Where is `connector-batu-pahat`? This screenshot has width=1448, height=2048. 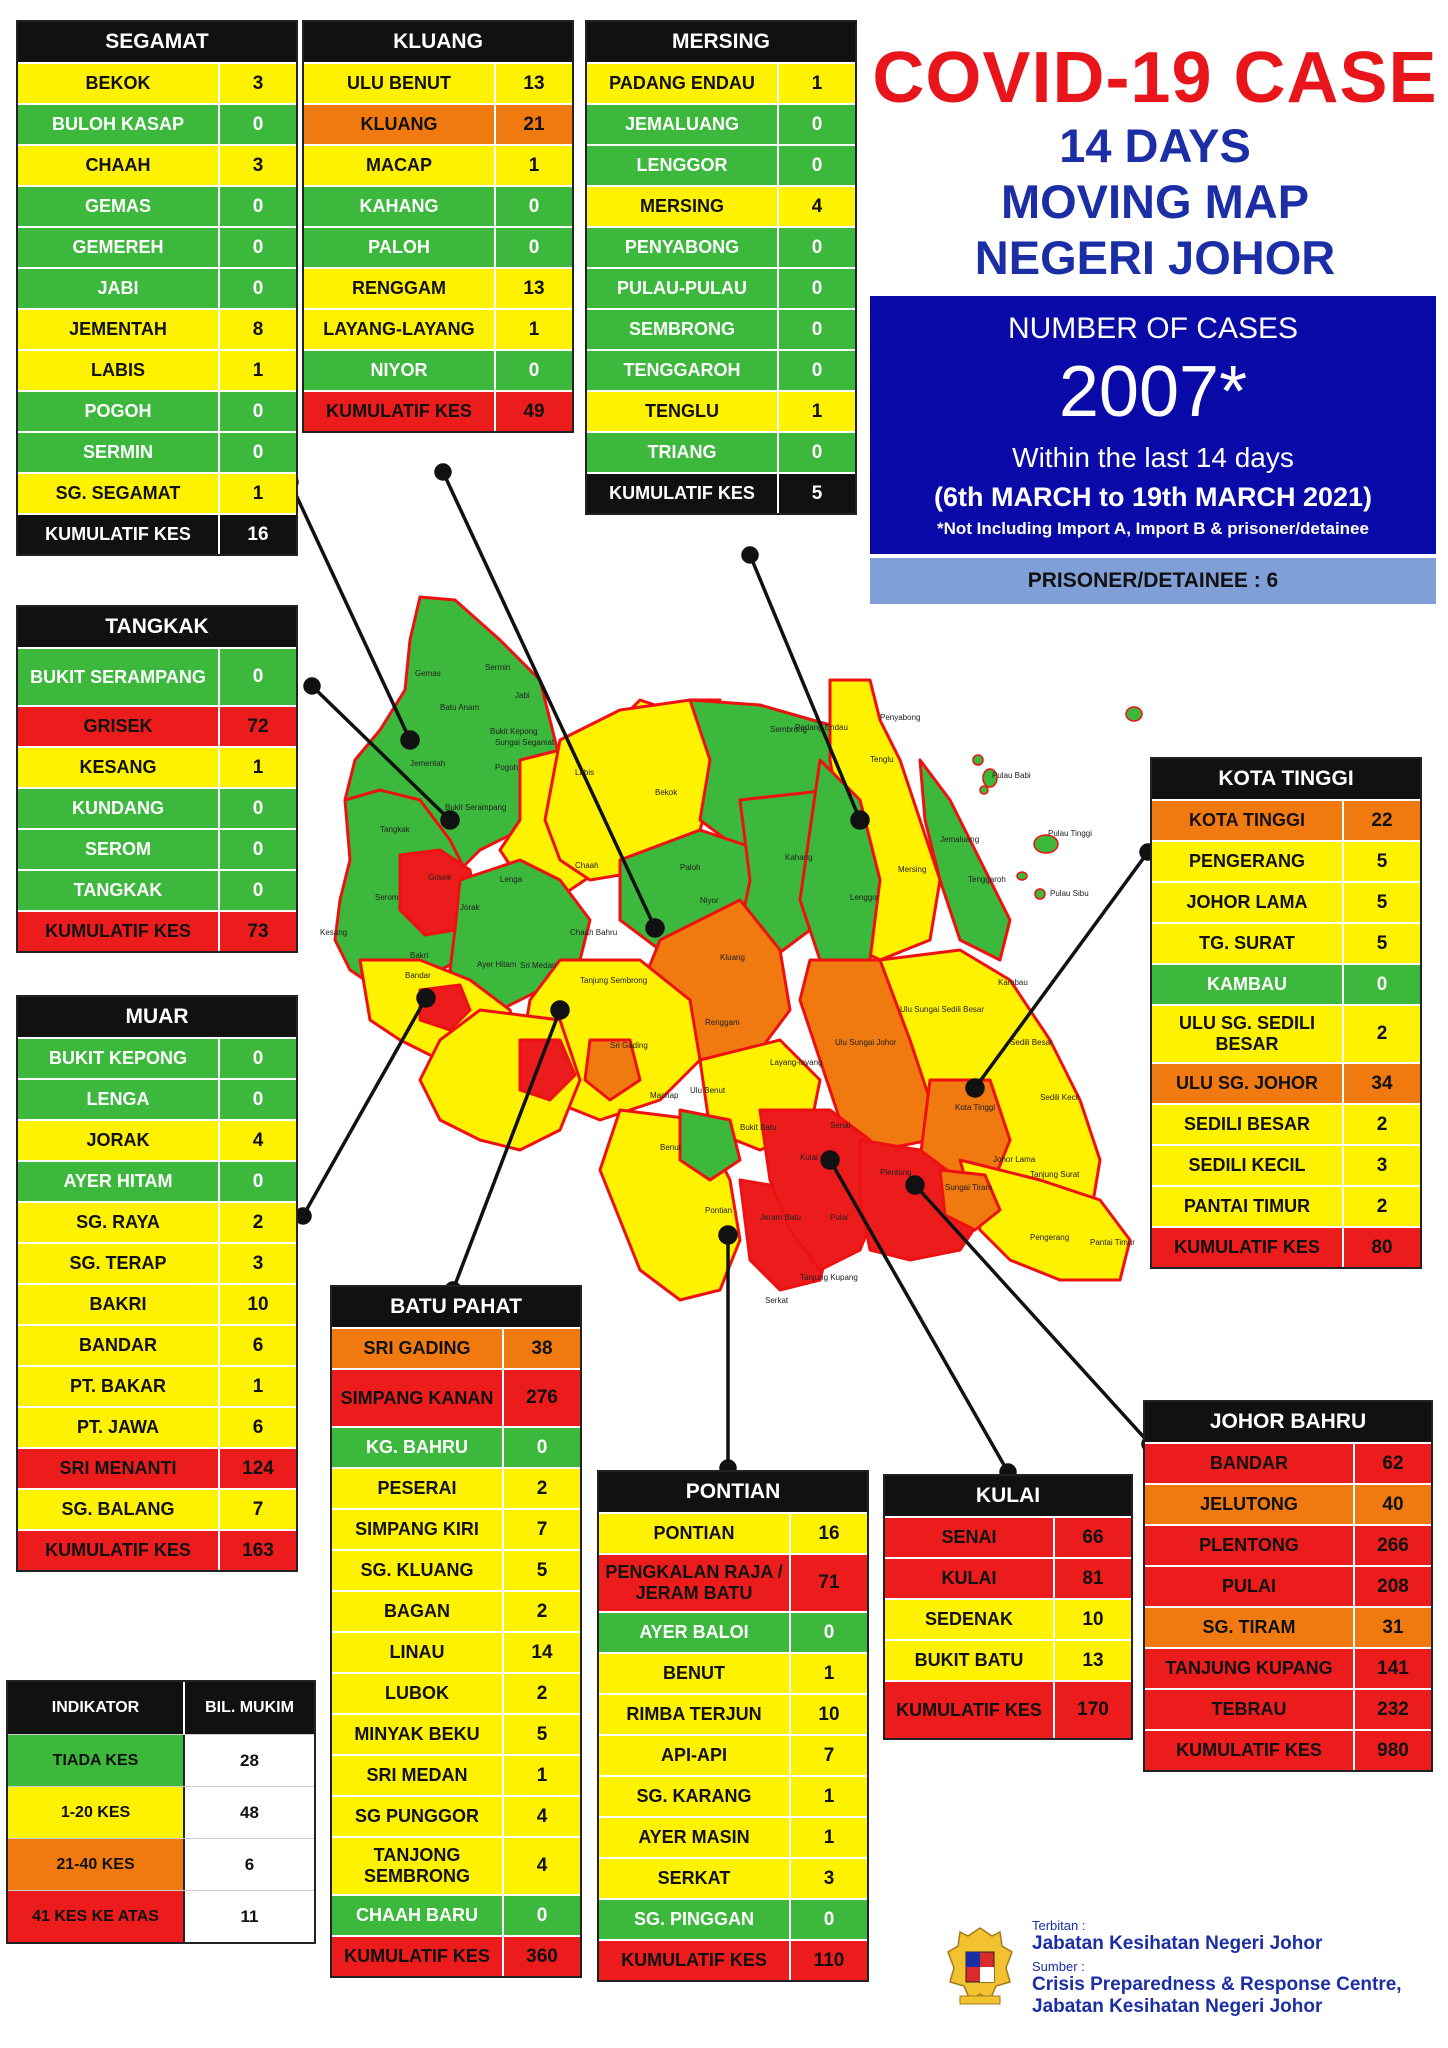 connector-batu-pahat is located at coordinates (506, 1150).